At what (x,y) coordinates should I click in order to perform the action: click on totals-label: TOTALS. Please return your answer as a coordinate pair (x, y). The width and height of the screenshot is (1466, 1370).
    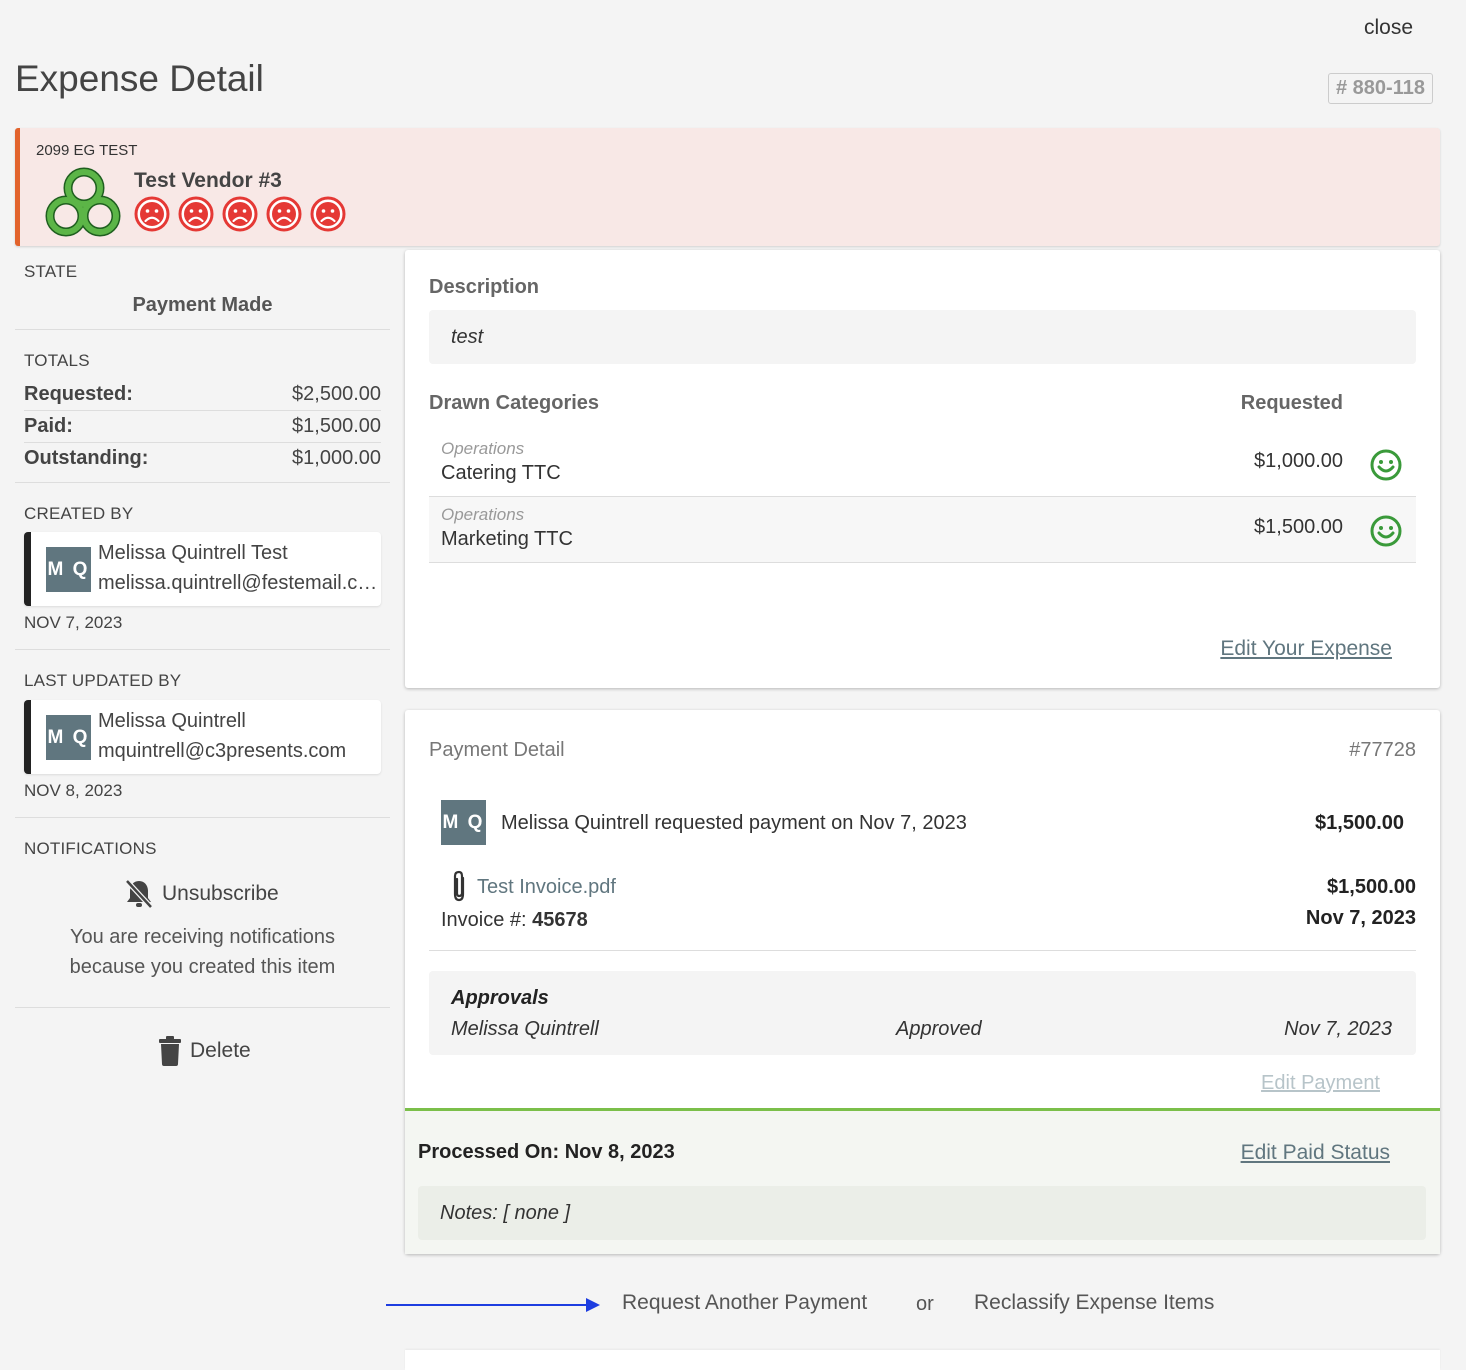
    Looking at the image, I should click on (57, 360).